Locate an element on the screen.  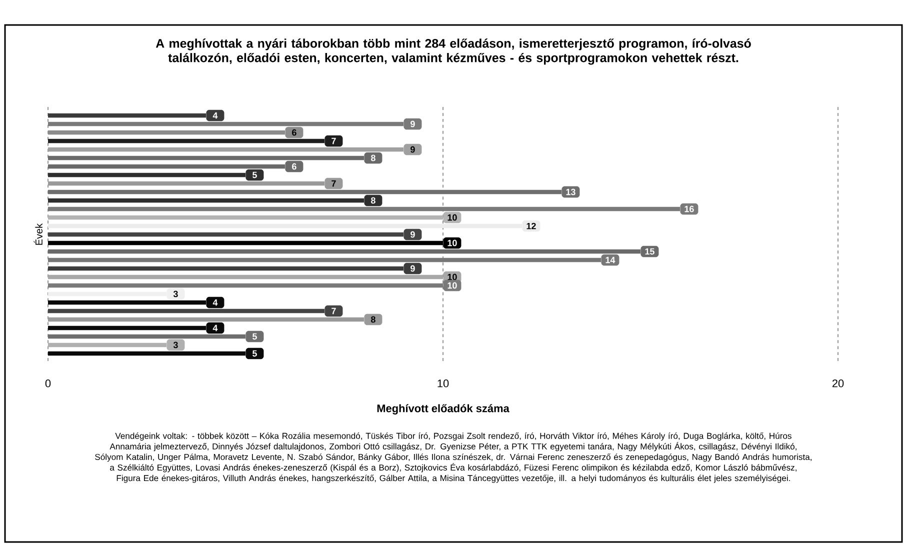
data-label: 14 is located at coordinates (611, 260).